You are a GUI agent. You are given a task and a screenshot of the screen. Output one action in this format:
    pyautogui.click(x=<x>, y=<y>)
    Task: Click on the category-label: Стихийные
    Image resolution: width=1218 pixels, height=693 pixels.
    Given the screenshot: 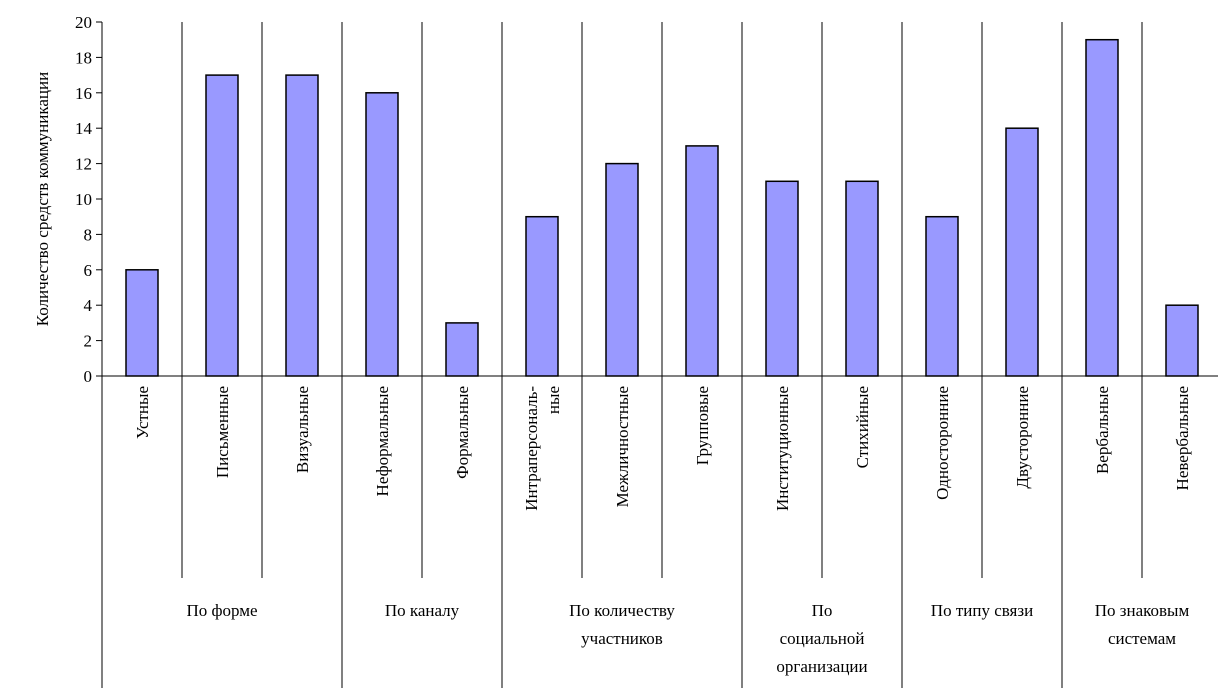 What is the action you would take?
    pyautogui.click(x=862, y=427)
    